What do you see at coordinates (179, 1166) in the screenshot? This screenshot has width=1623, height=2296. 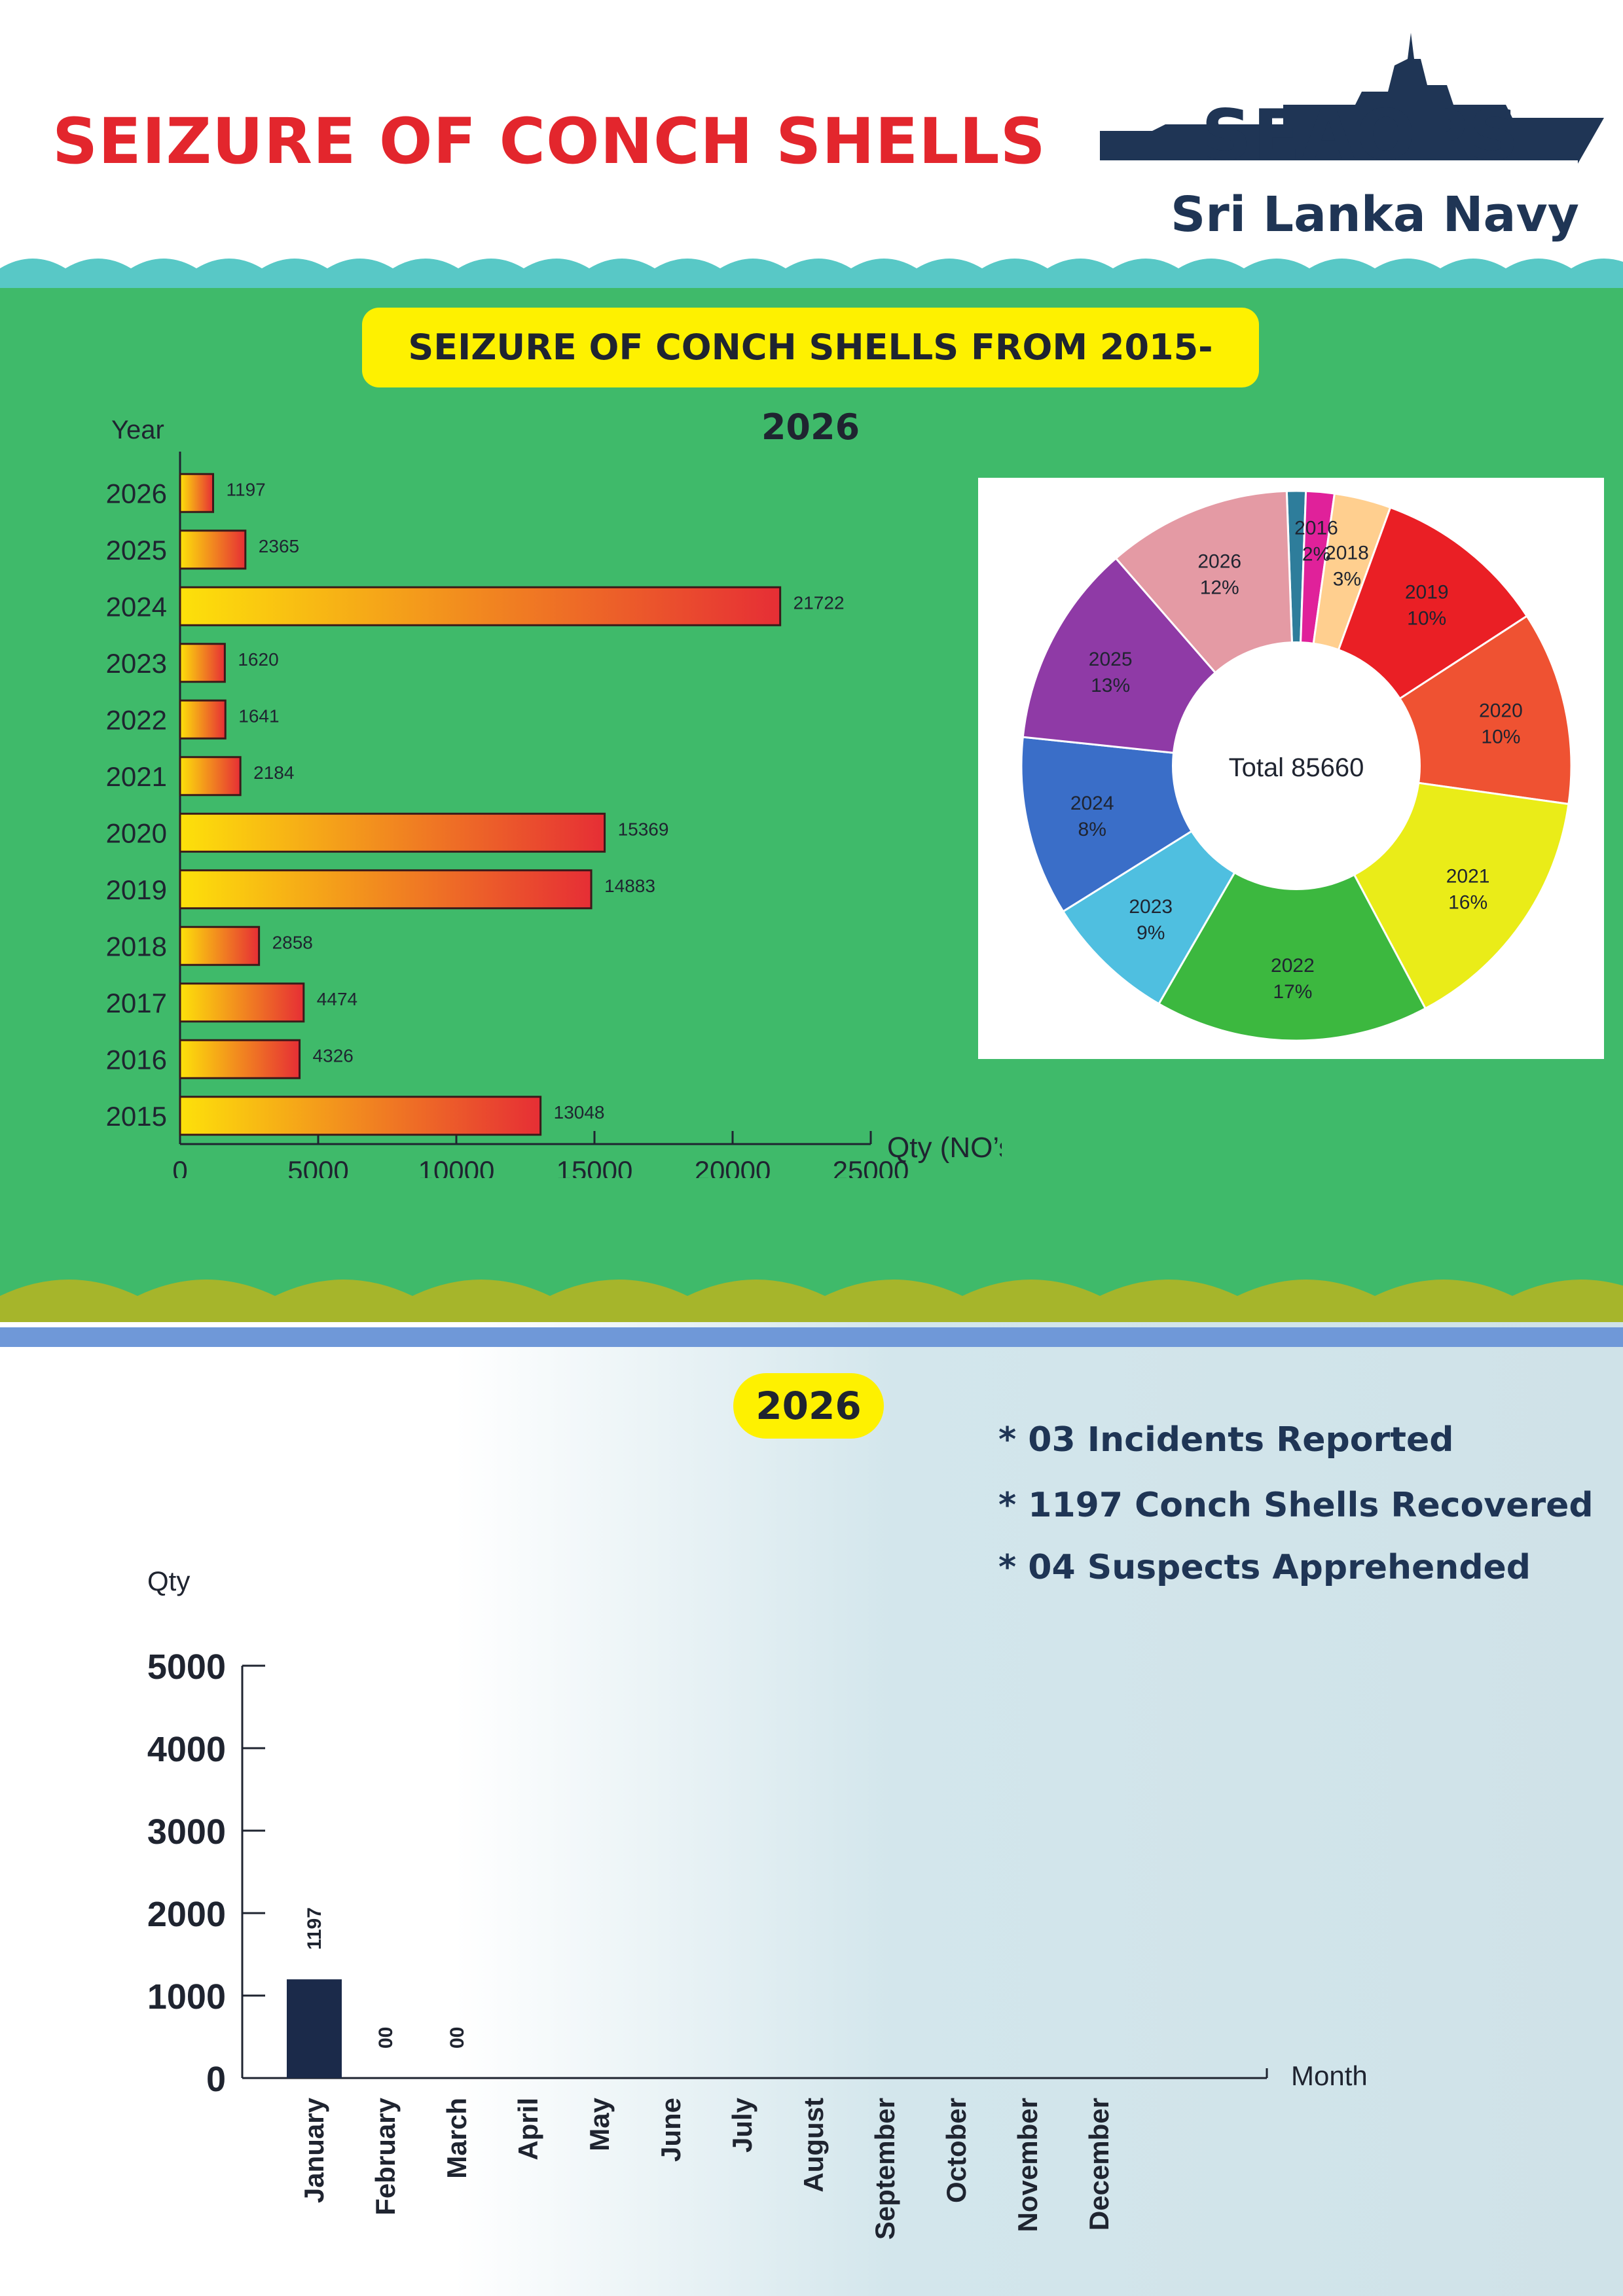 I see `x-tick-label-0: 0` at bounding box center [179, 1166].